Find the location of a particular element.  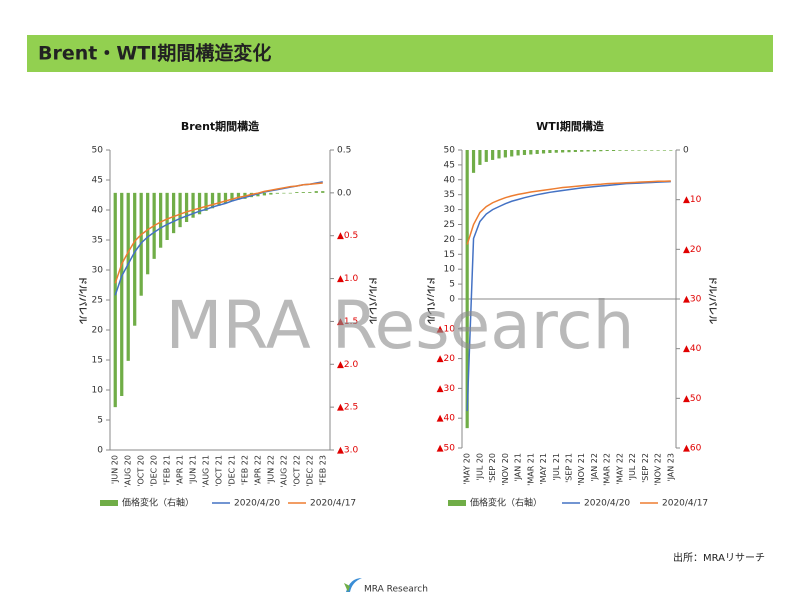

y2-tick-label: ▲10 is located at coordinates (692, 200).